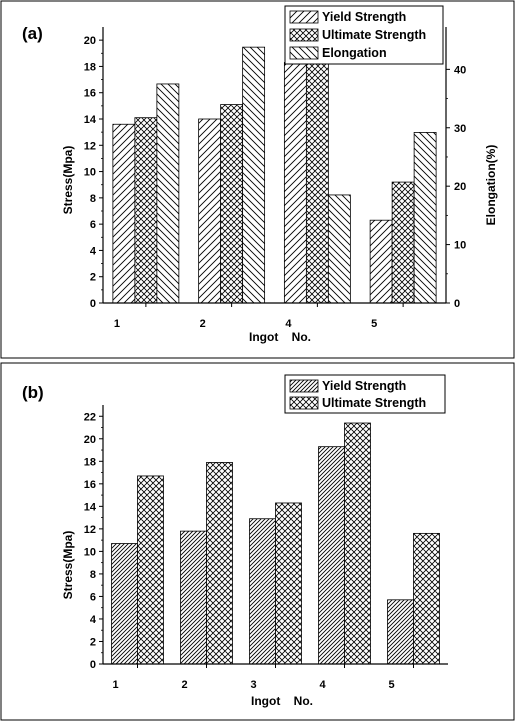 The image size is (516, 722). I want to click on panel-a-ylabel-right: Elongation(%), so click(491, 185).